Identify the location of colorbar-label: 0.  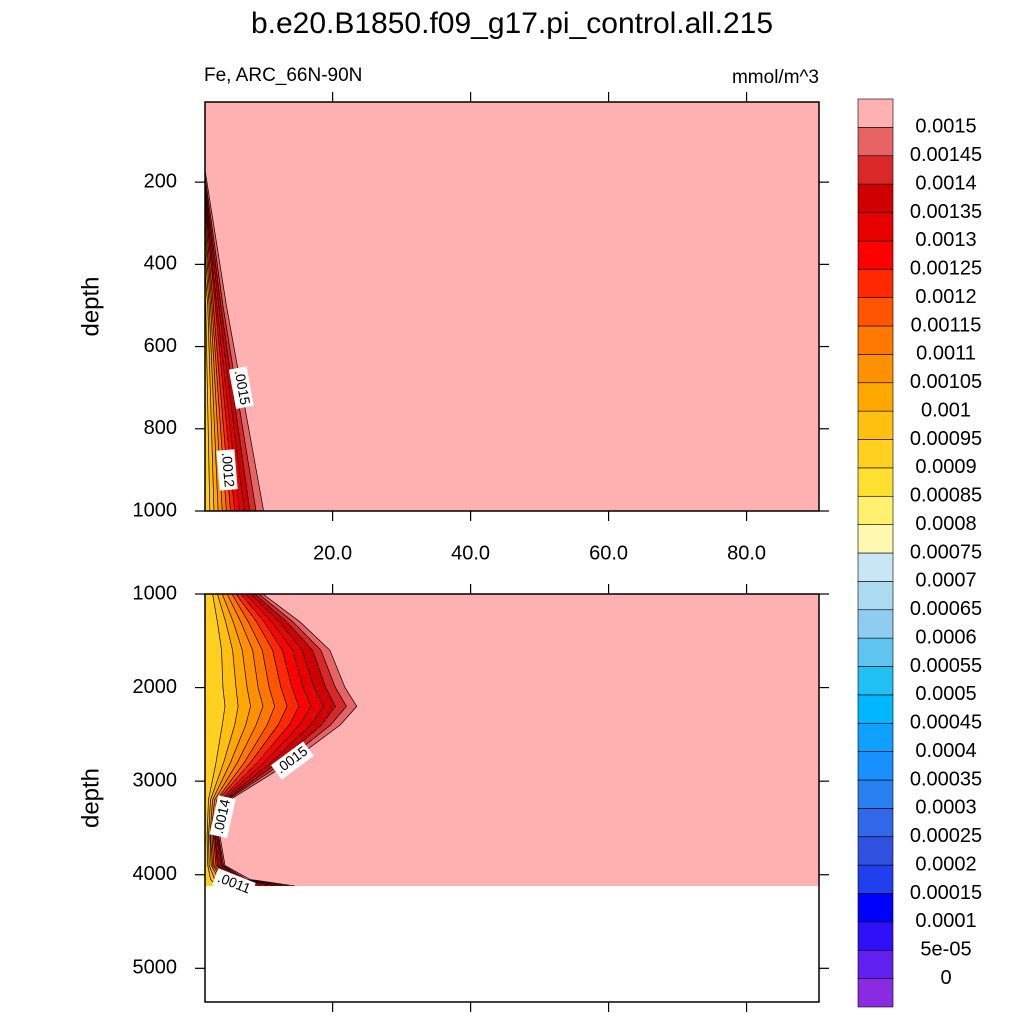
(945, 978).